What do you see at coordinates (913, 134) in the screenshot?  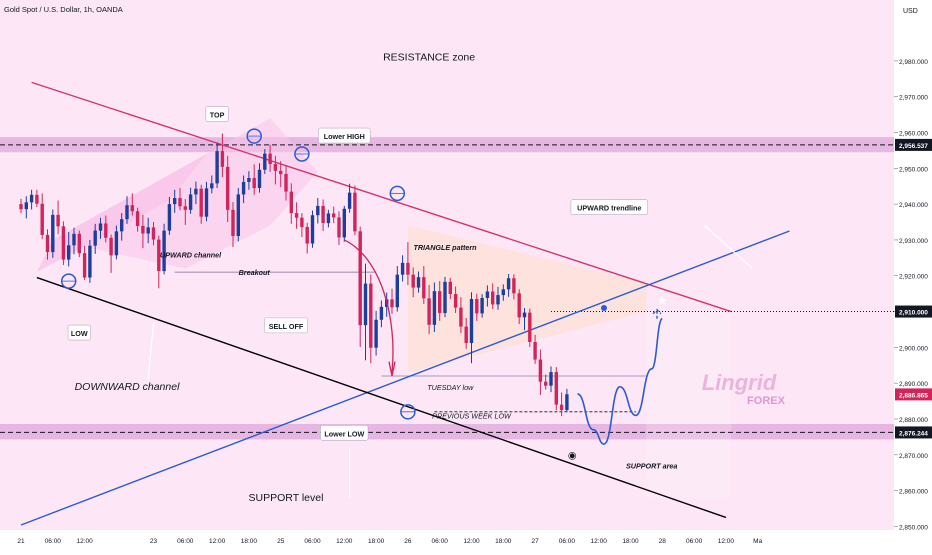 I see `price-tick-label: 2,960.000` at bounding box center [913, 134].